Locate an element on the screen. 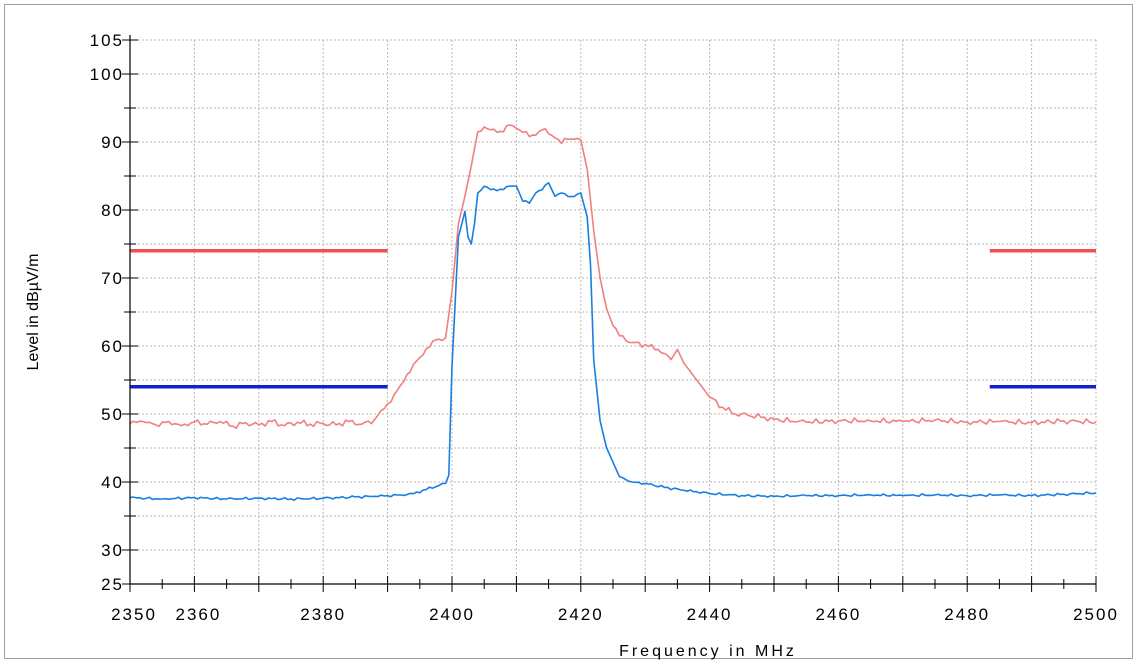 The image size is (1138, 665). x-tick-label: 2380 is located at coordinates (323, 614).